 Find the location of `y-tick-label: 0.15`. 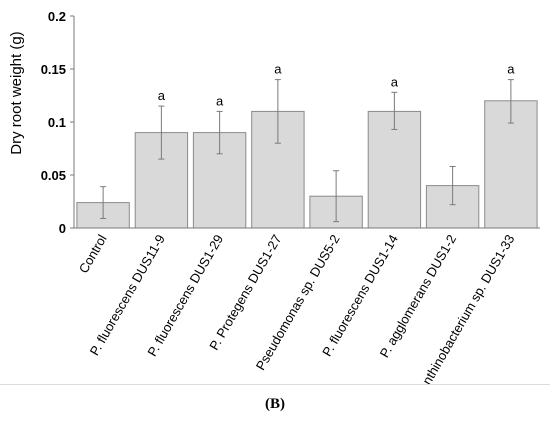

y-tick-label: 0.15 is located at coordinates (53, 69).